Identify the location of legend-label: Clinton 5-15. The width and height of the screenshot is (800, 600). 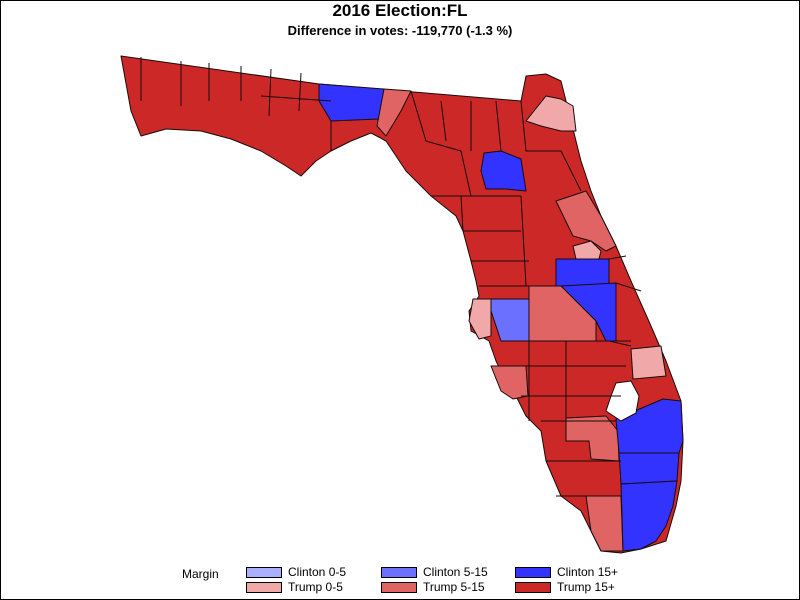
(455, 572).